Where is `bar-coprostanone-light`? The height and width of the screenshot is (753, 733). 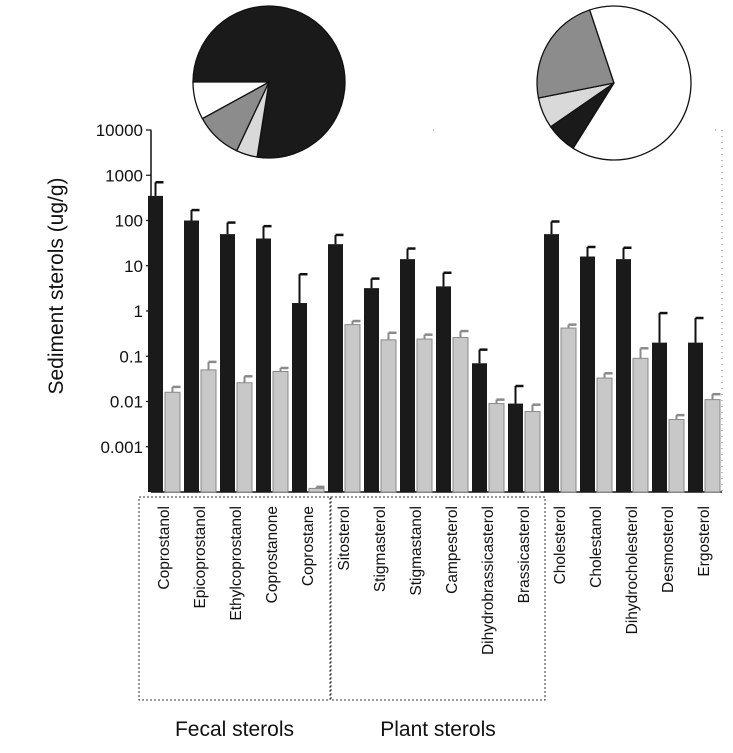
bar-coprostanone-light is located at coordinates (280, 432).